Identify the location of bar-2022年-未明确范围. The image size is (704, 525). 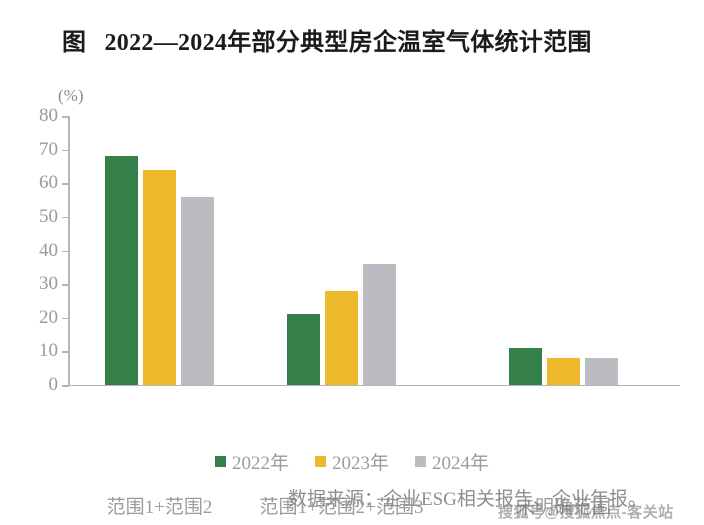
(525, 366).